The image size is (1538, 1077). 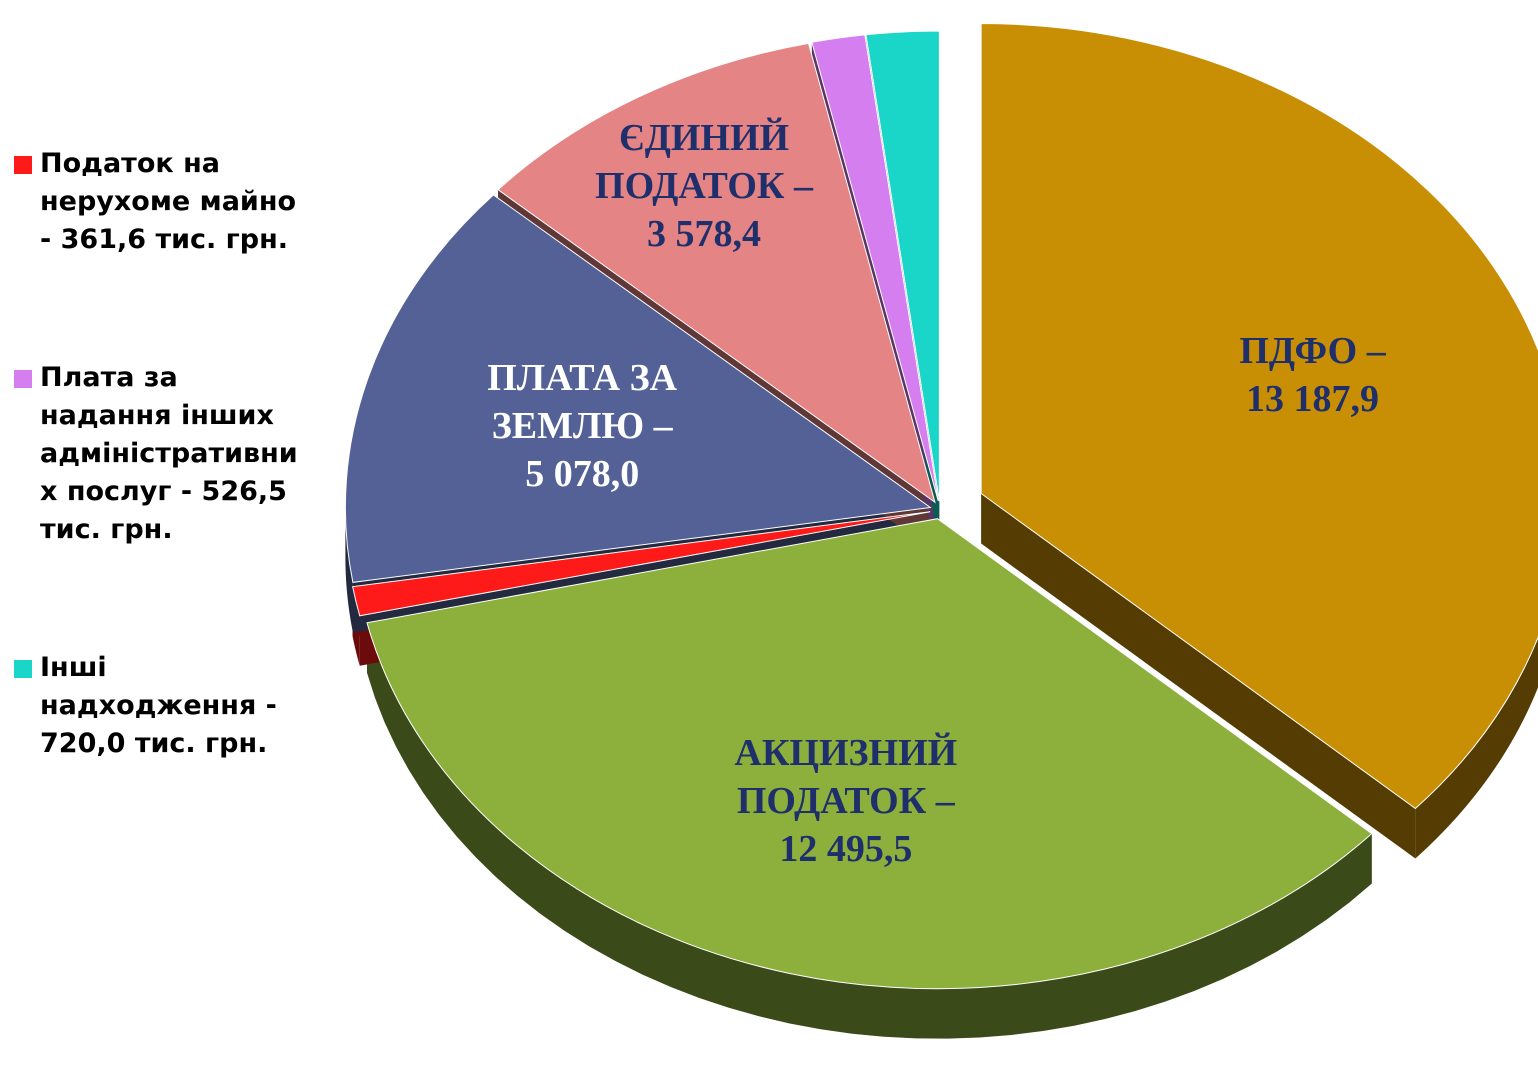 What do you see at coordinates (704, 162) in the screenshot?
I see `slice-name: ЄДИНИЙ ПОДАТОК –` at bounding box center [704, 162].